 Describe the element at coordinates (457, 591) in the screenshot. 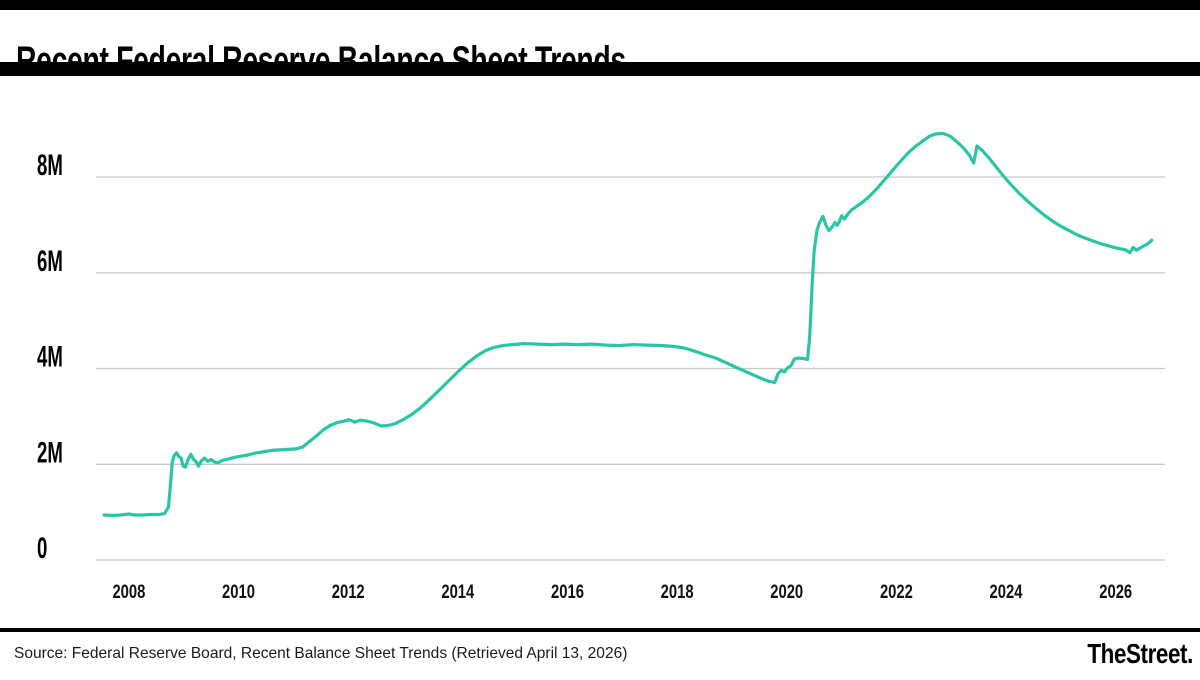

I see `x-axis-tick-label: 2014` at that location.